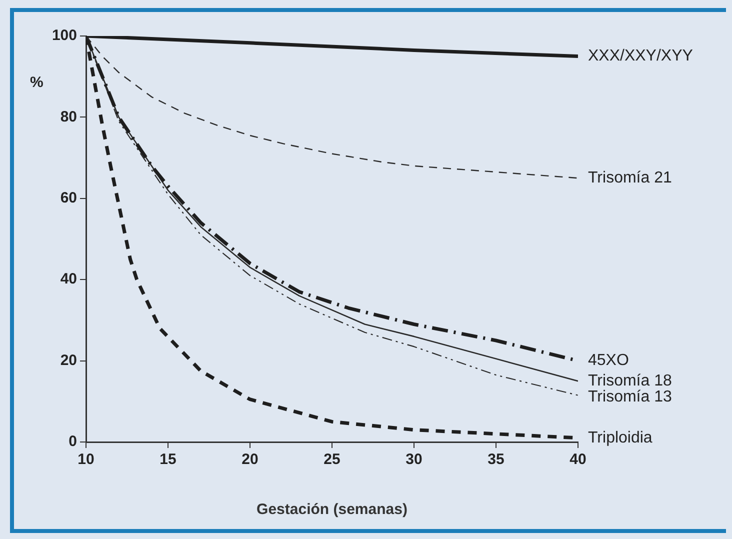  What do you see at coordinates (332, 509) in the screenshot?
I see `x-axis-title: Gestación (semanas)` at bounding box center [332, 509].